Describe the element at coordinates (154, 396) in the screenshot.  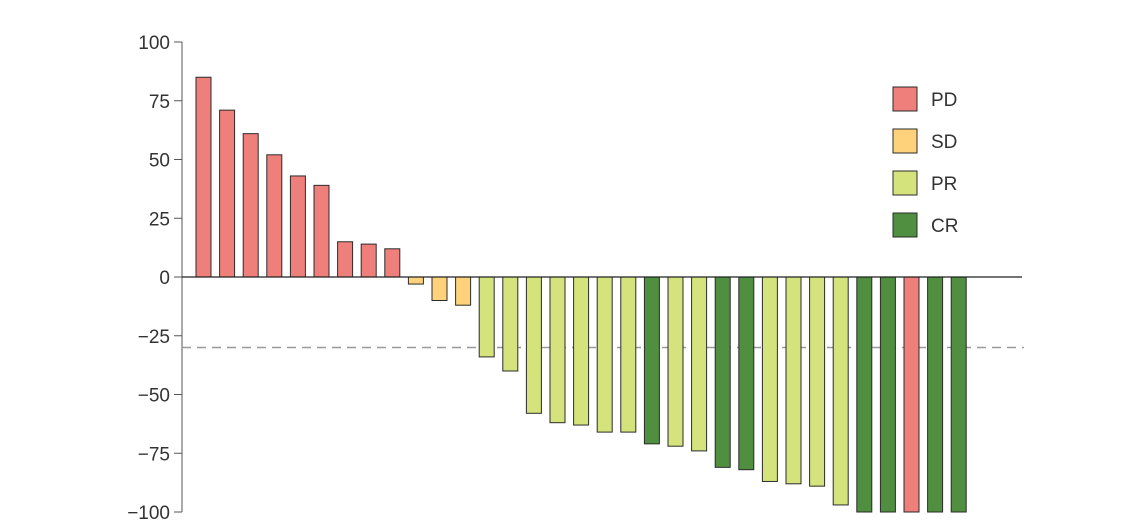
I see `y-tick-label: −50` at that location.